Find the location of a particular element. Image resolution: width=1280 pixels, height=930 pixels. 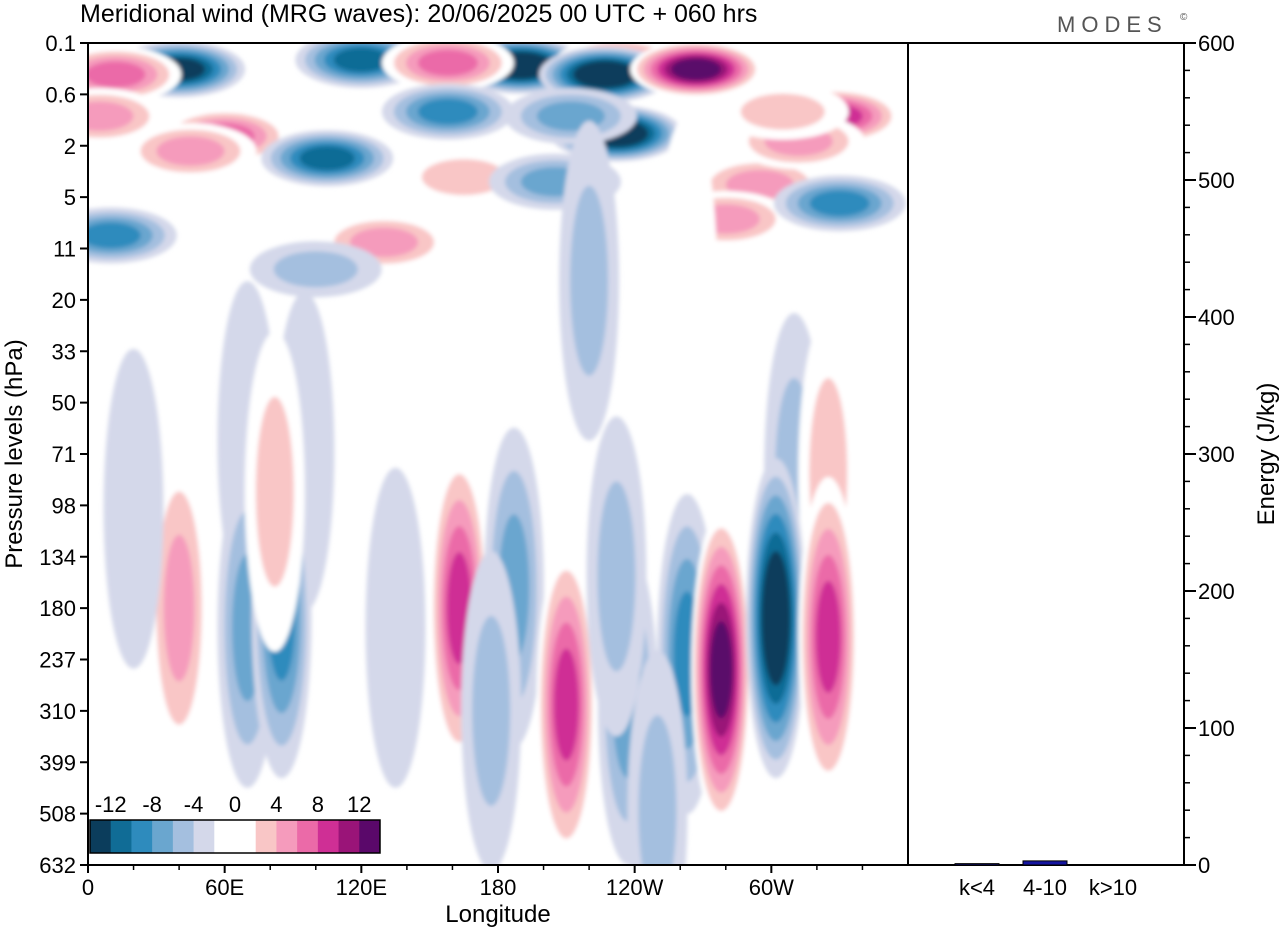

colorbar-label: -8 is located at coordinates (152, 804).